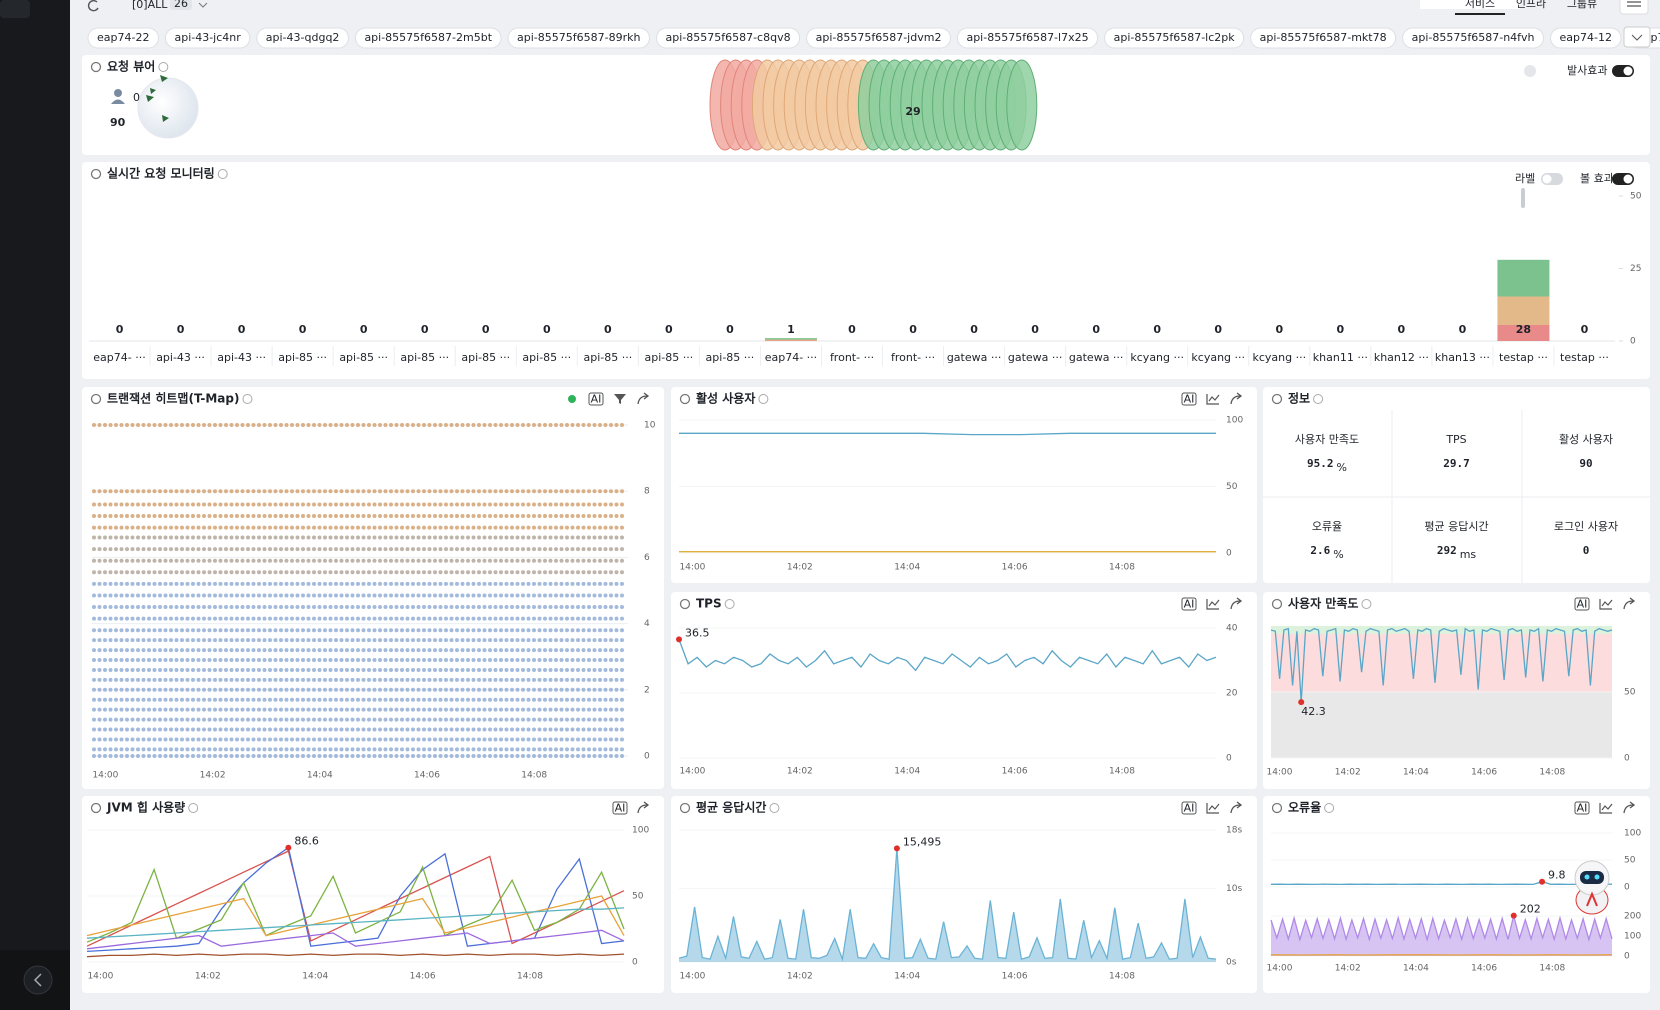 The image size is (1660, 1010). What do you see at coordinates (1627, 759) in the screenshot?
I see `y-tick-label: 0` at bounding box center [1627, 759].